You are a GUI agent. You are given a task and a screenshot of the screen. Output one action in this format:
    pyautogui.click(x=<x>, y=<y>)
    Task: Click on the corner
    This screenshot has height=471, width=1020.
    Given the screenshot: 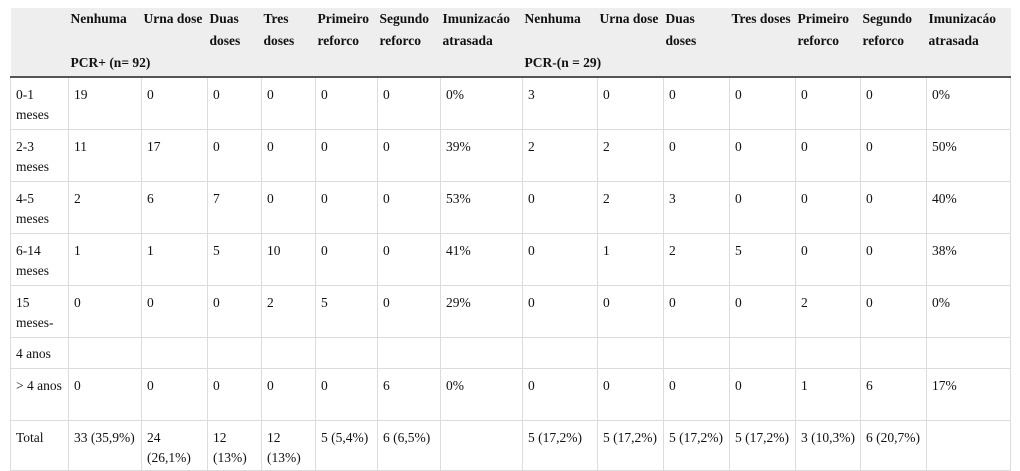 What is the action you would take?
    pyautogui.click(x=39, y=30)
    